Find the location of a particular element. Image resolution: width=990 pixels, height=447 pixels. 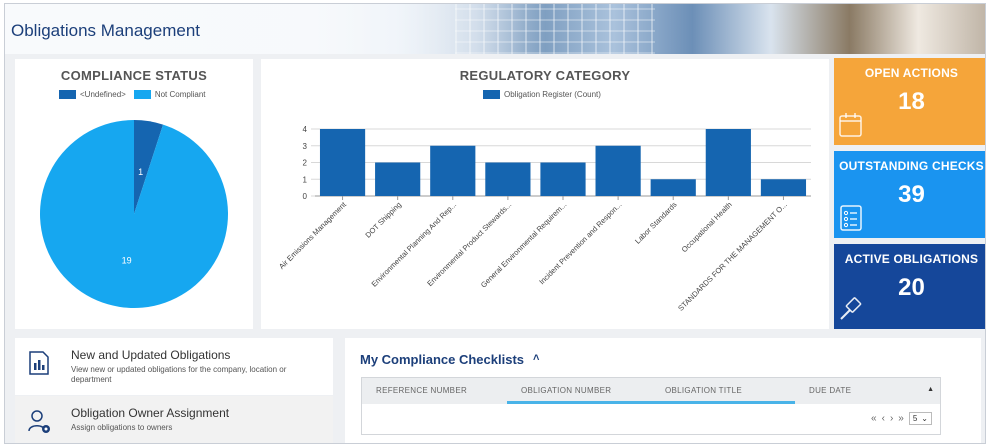

obligation-owner-assignment-desc: Assign obligations to owners is located at coordinates (122, 427).